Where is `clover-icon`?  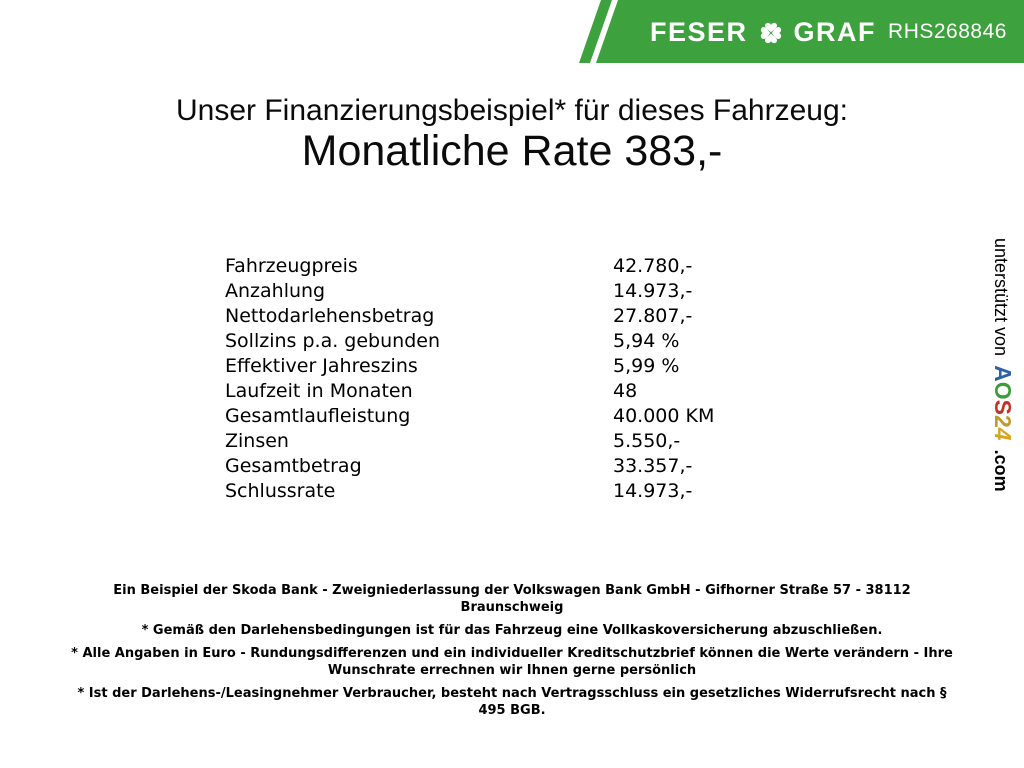 clover-icon is located at coordinates (770, 33).